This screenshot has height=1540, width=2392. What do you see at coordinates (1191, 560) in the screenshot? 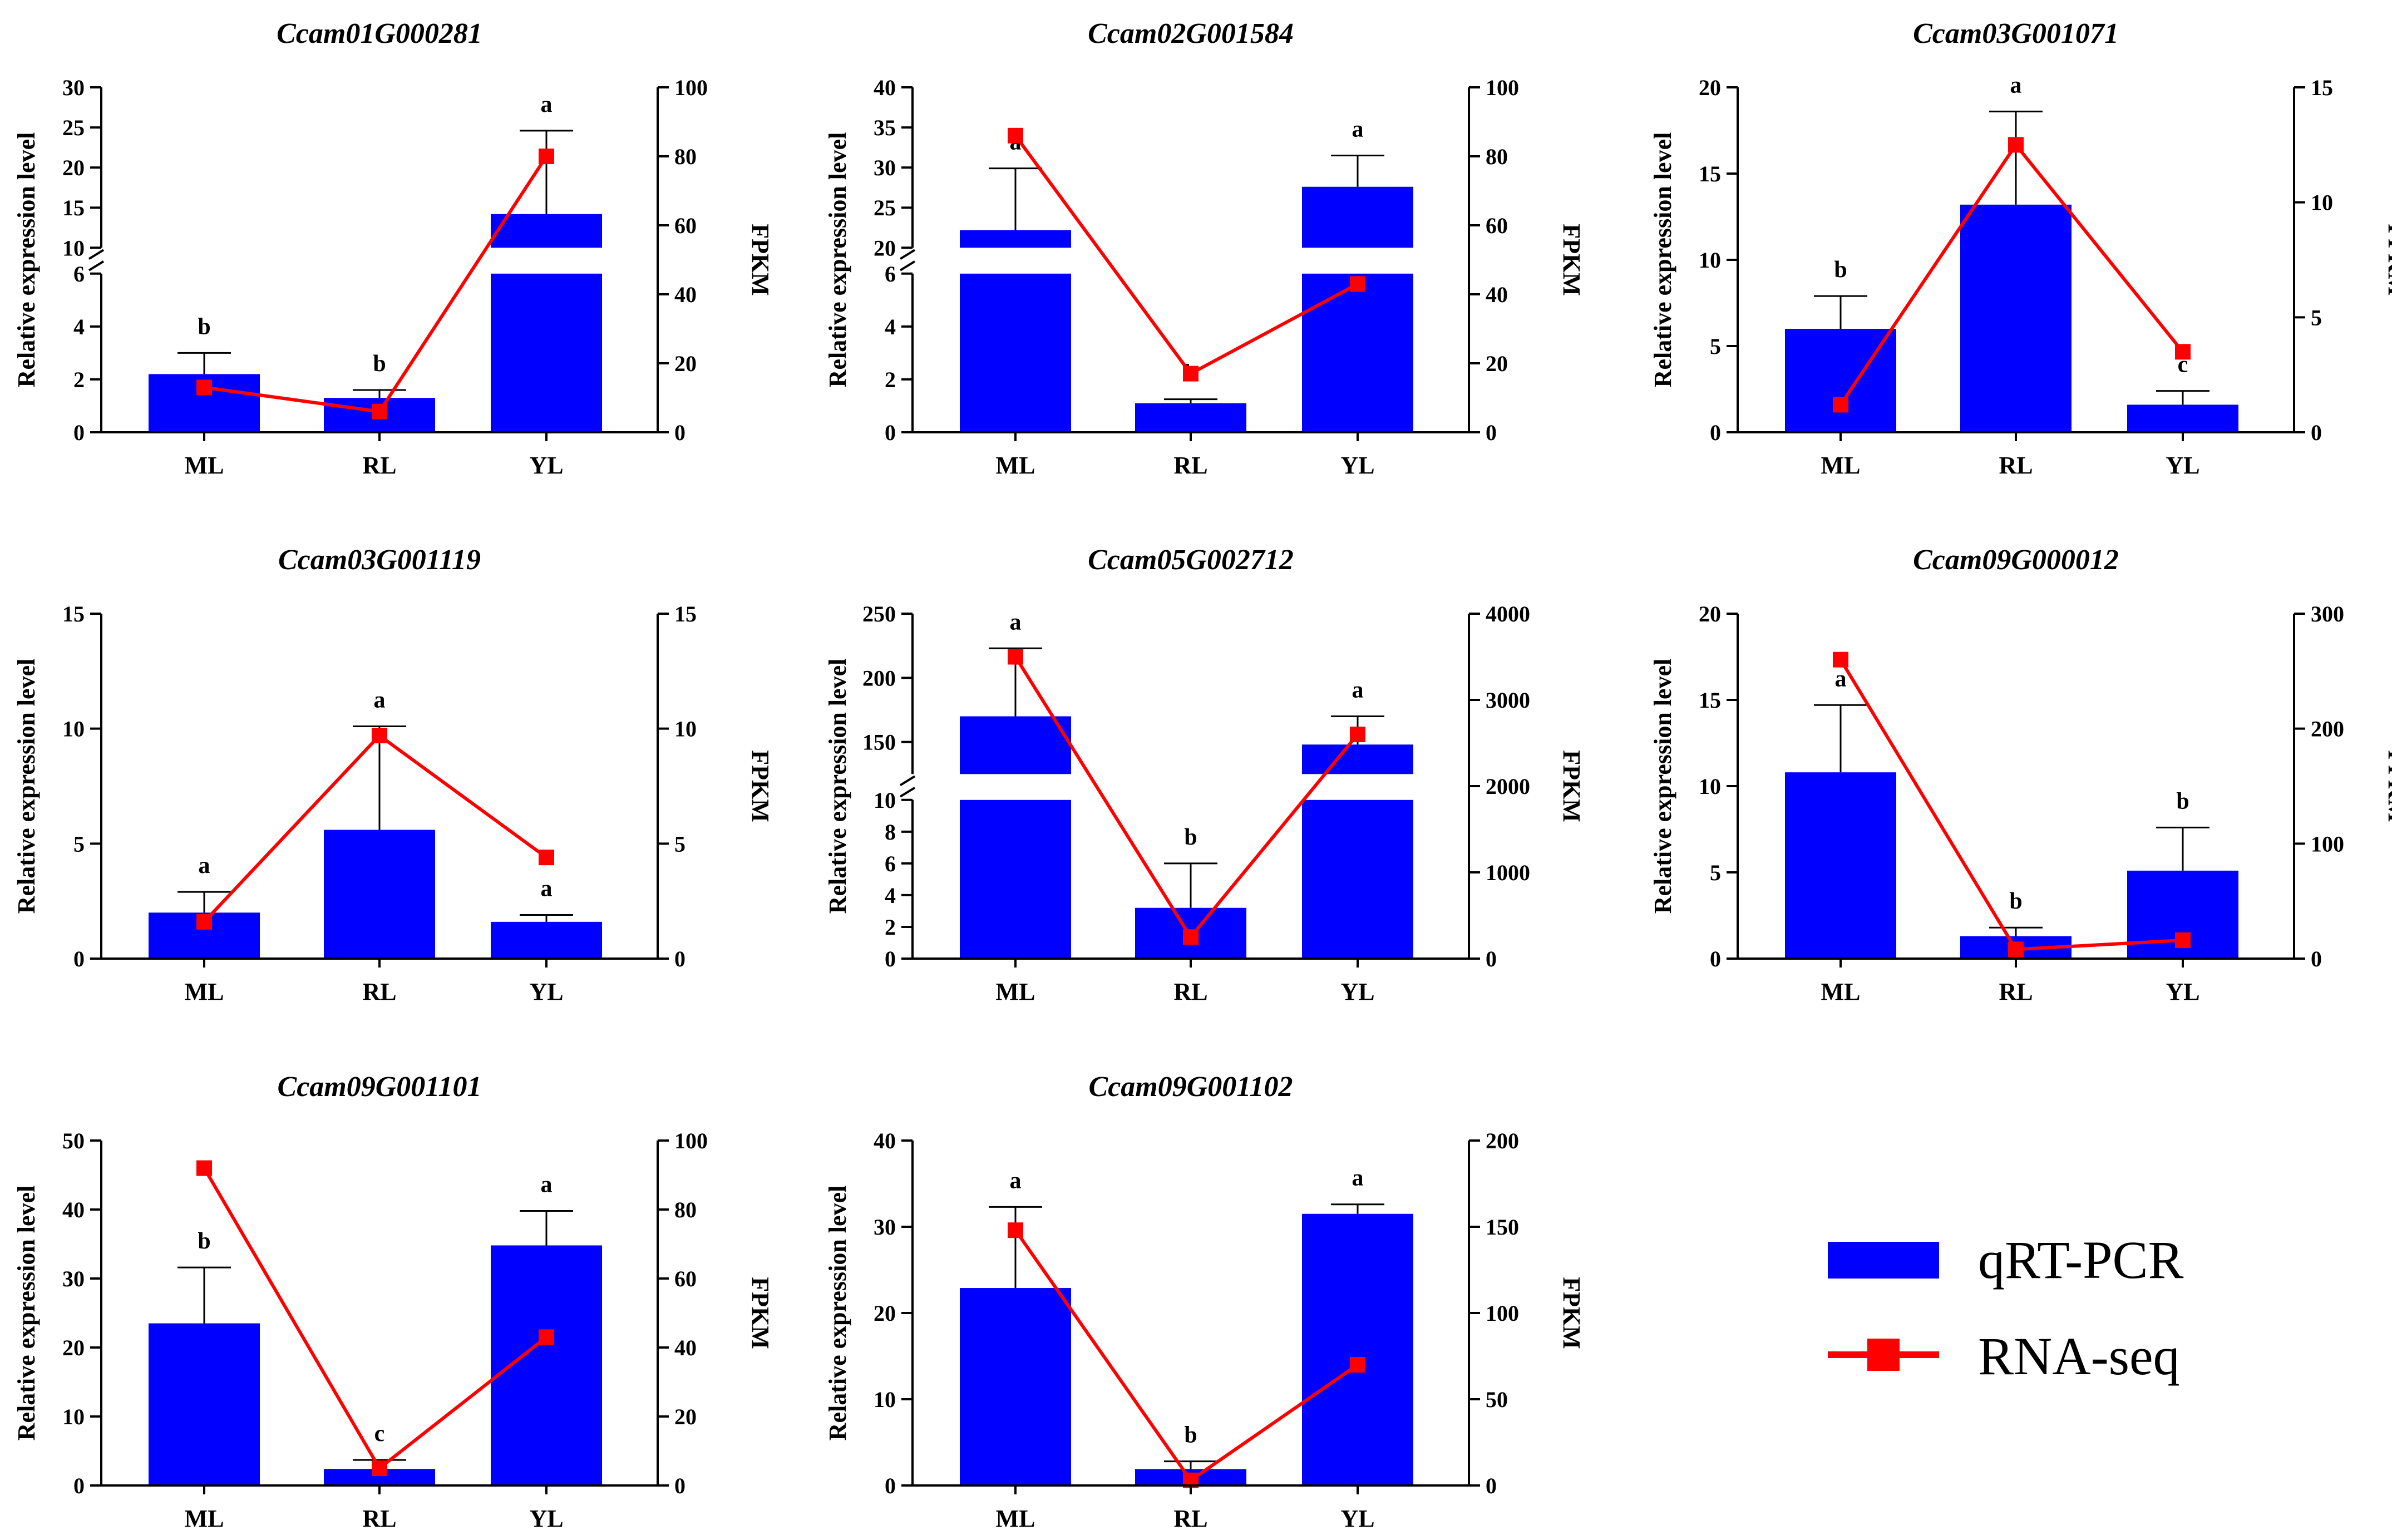
I see `chart-title: Ccam05G002712` at bounding box center [1191, 560].